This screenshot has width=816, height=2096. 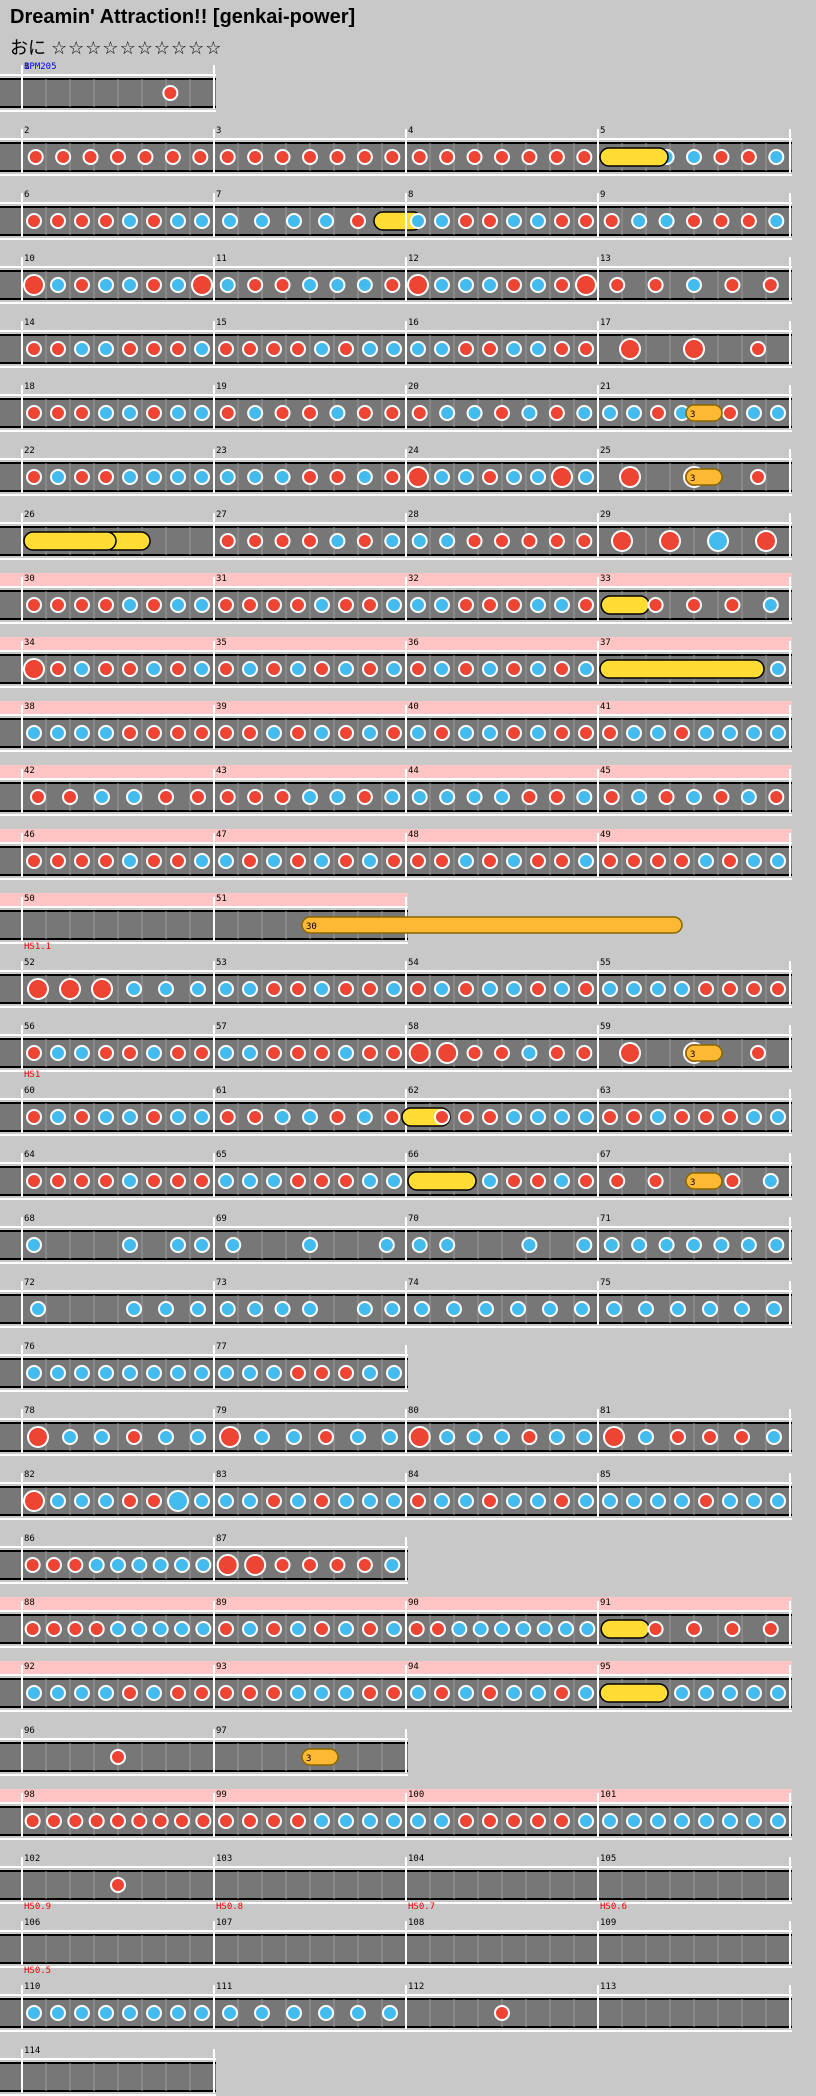 What do you see at coordinates (29, 899) in the screenshot?
I see `measure-number: 50` at bounding box center [29, 899].